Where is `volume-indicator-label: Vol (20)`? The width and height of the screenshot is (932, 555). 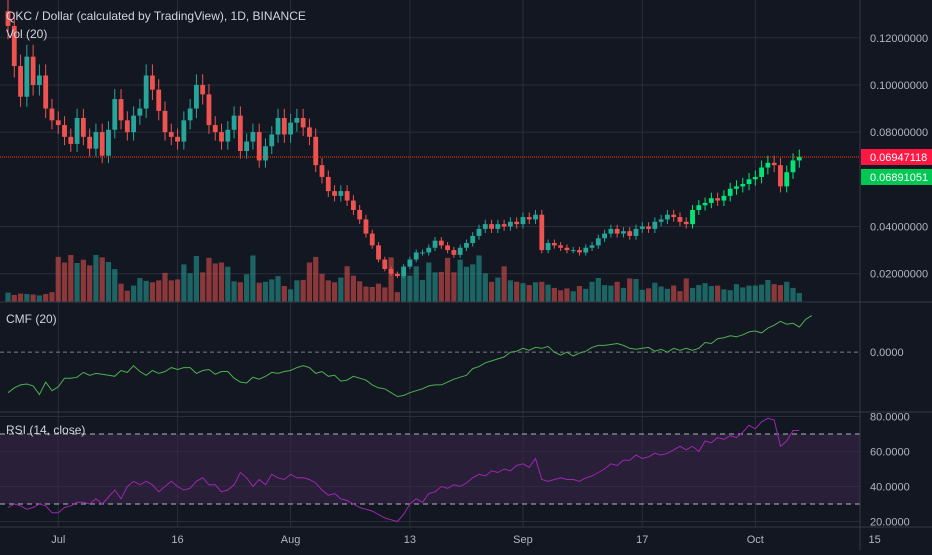 volume-indicator-label: Vol (20) is located at coordinates (27, 34).